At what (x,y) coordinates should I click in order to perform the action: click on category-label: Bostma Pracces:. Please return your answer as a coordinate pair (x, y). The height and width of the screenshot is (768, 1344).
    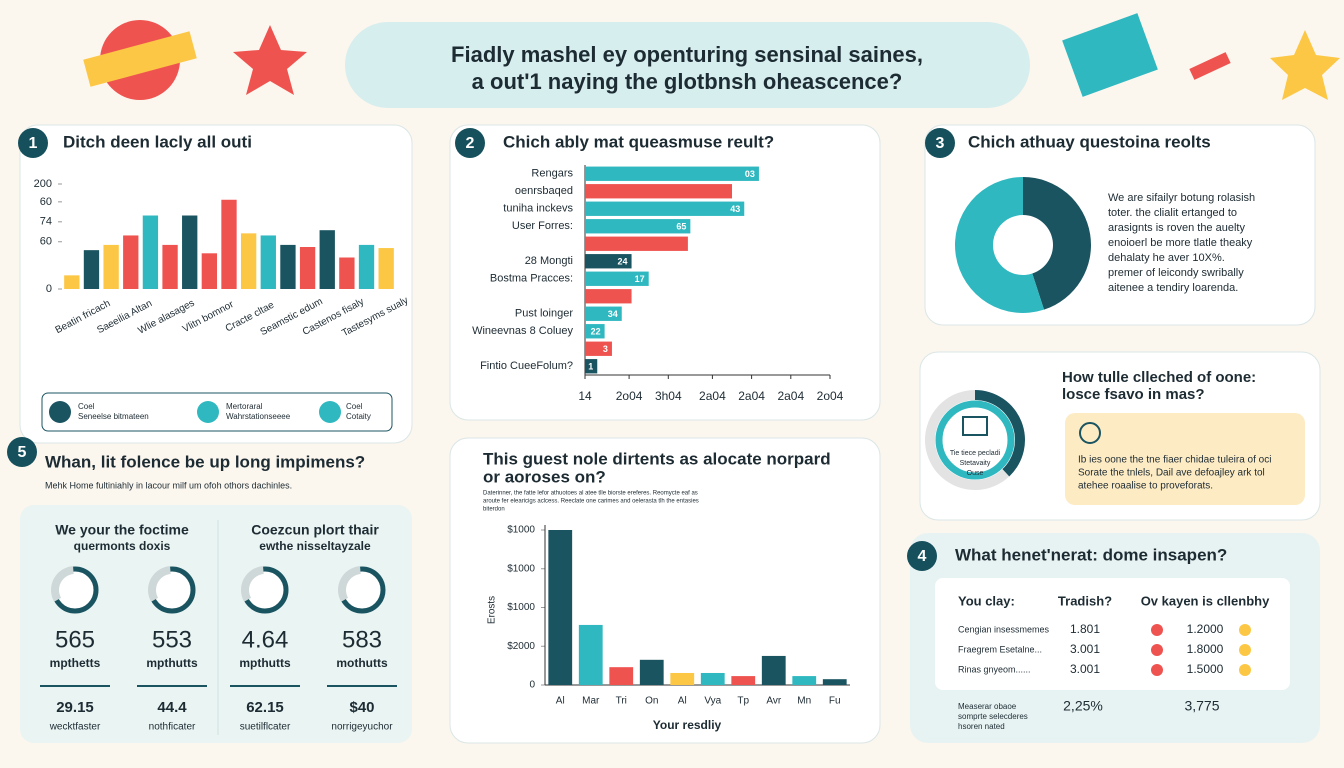
    Looking at the image, I should click on (531, 279).